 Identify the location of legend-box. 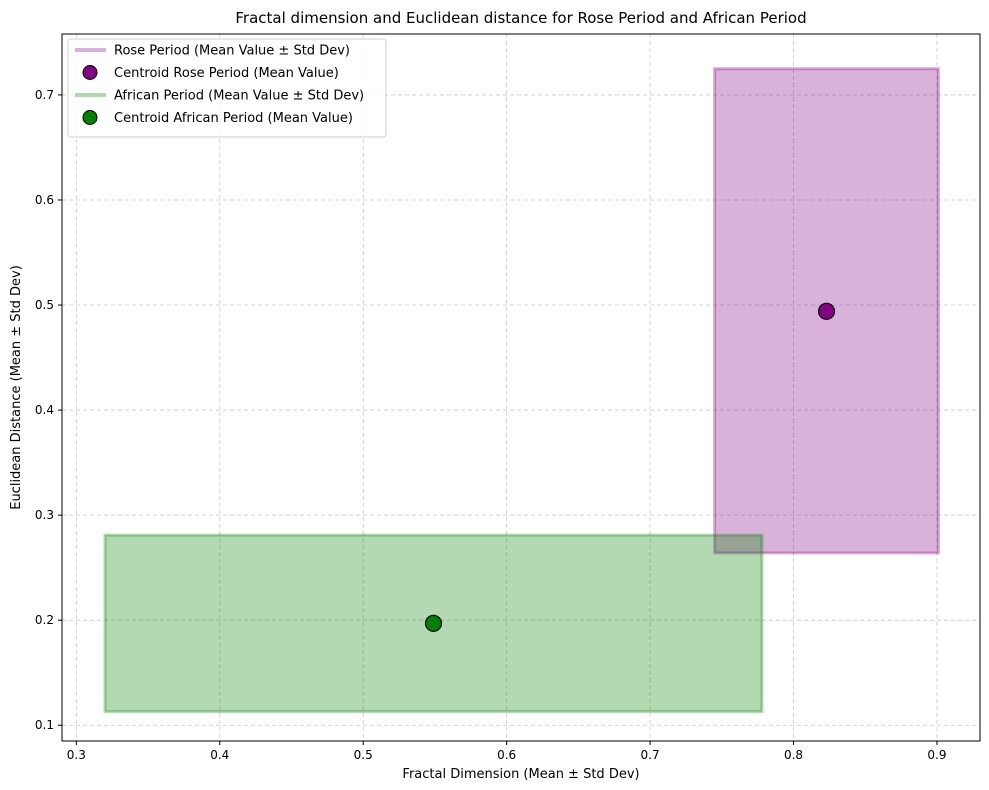
(227, 88).